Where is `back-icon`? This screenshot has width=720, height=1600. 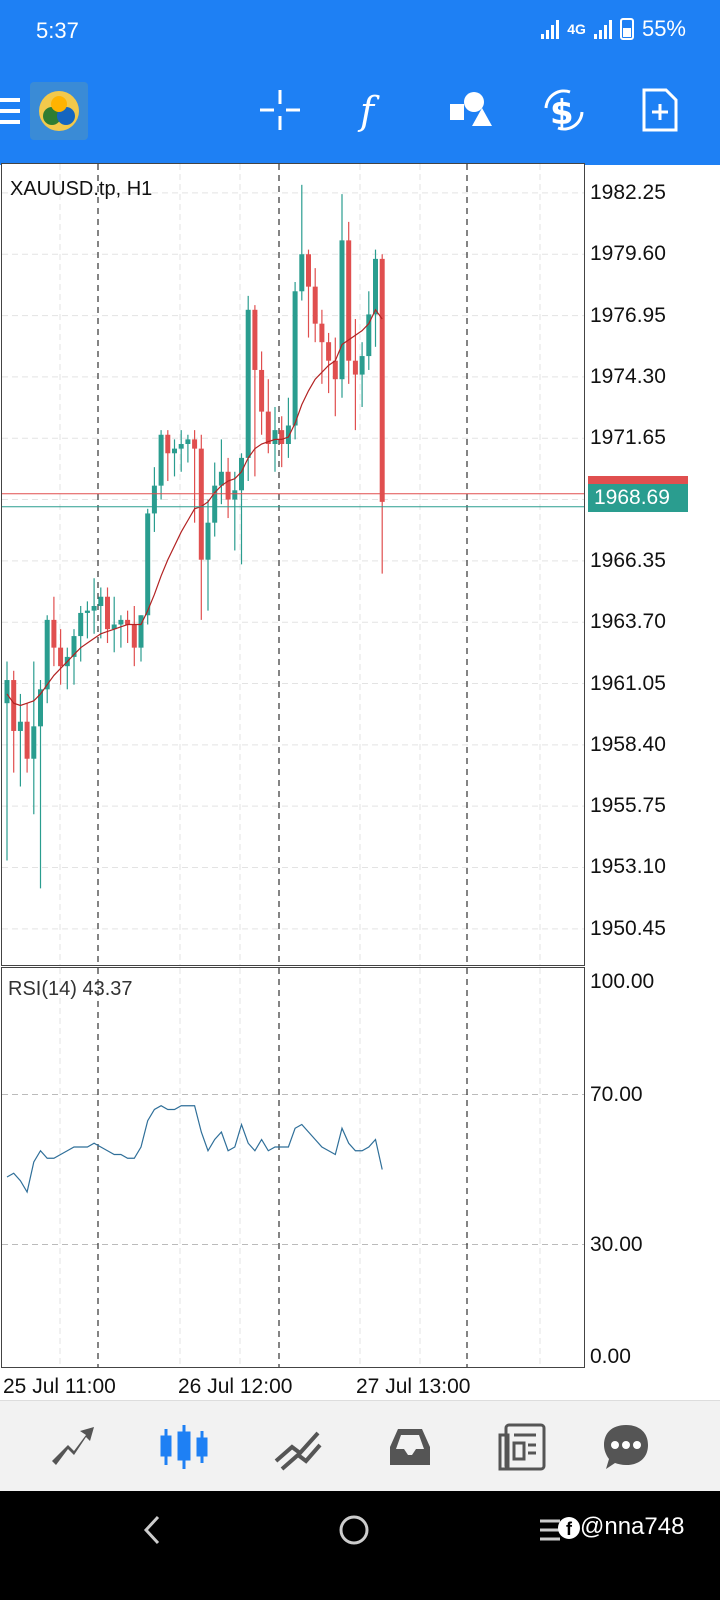 back-icon is located at coordinates (151, 1530).